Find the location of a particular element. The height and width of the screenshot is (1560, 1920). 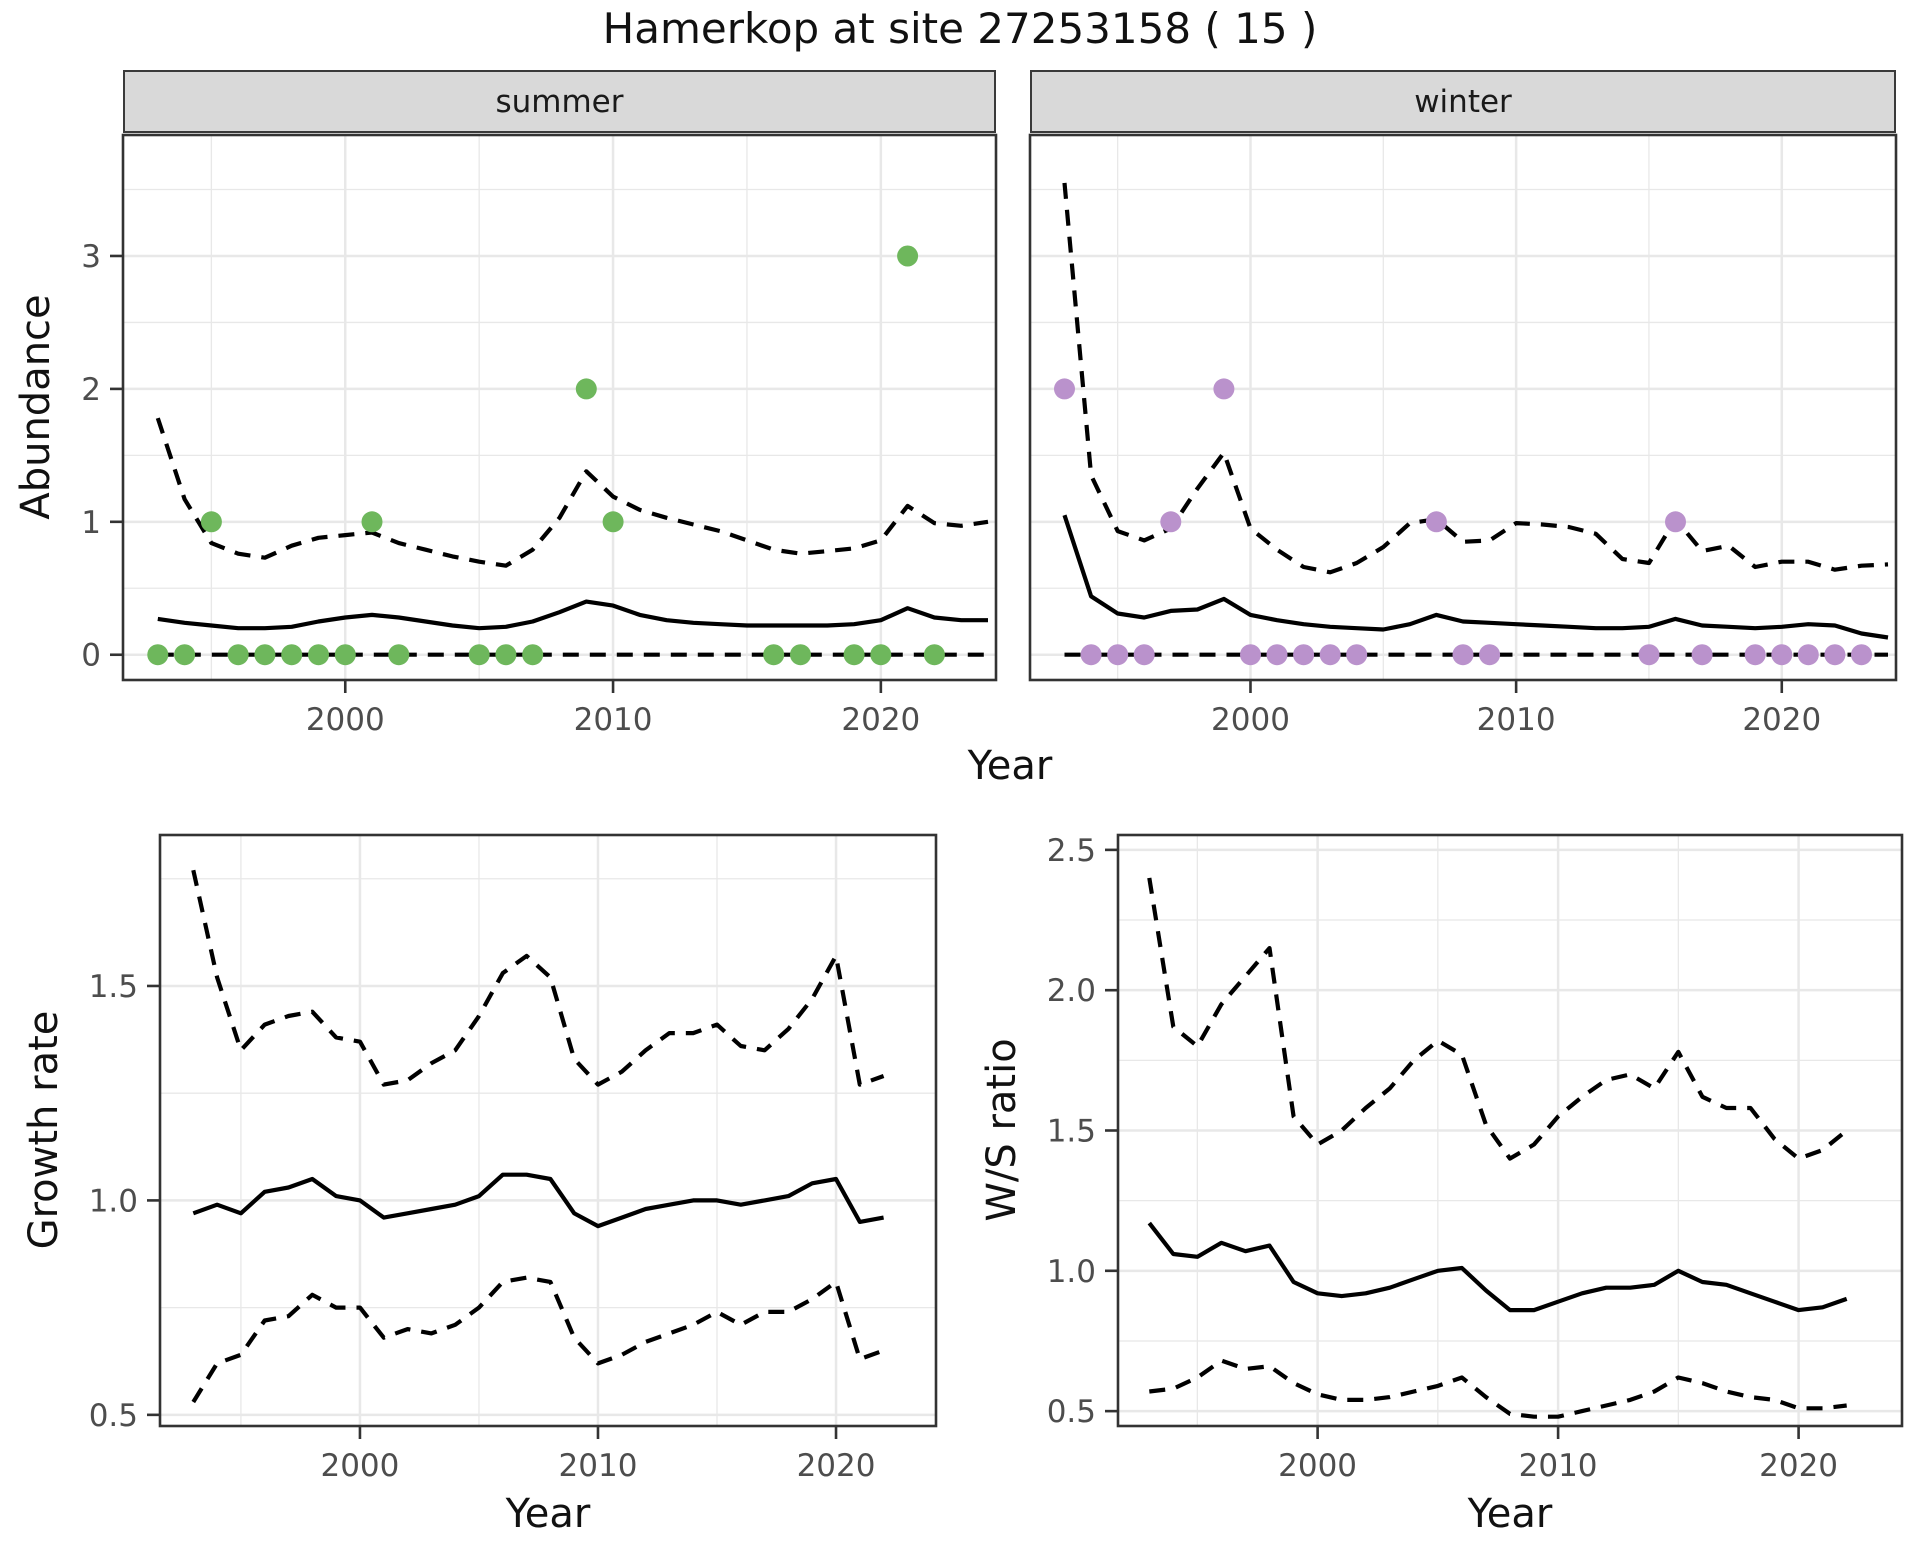

y-tick-label: 1 is located at coordinates (91, 523).